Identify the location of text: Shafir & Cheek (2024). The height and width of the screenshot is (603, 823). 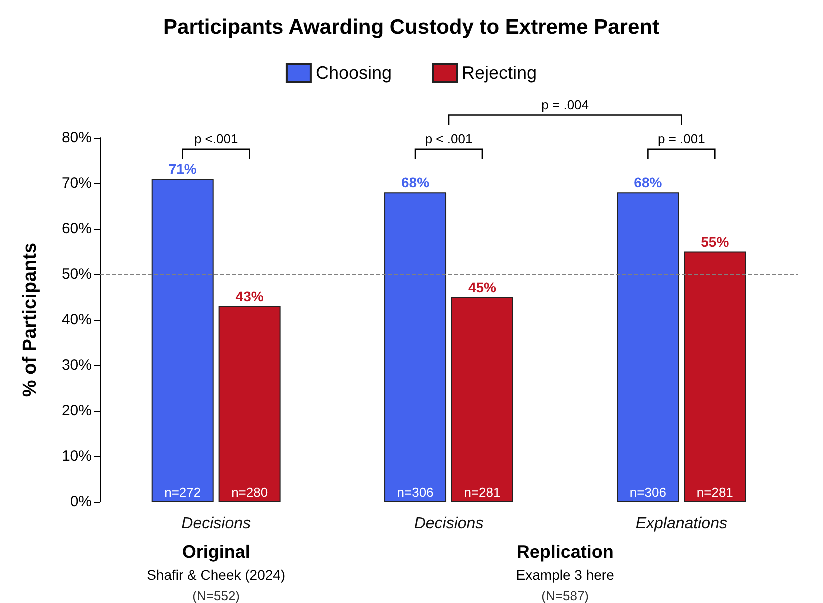
(216, 575).